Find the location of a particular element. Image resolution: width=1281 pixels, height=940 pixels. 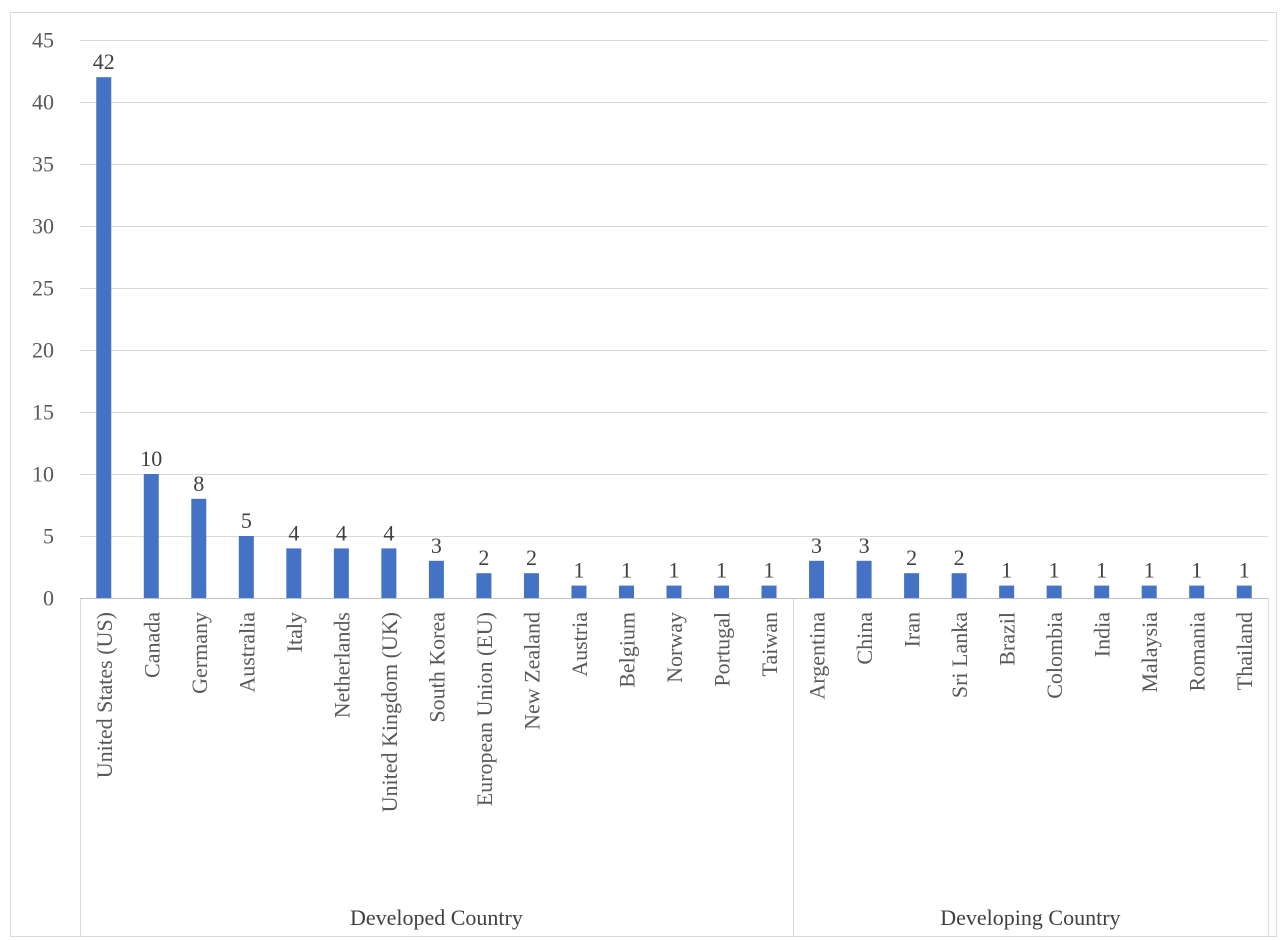

y-axis-ticks: 0 5 10 15 20 25 30 35 40 45 is located at coordinates (43, 319).